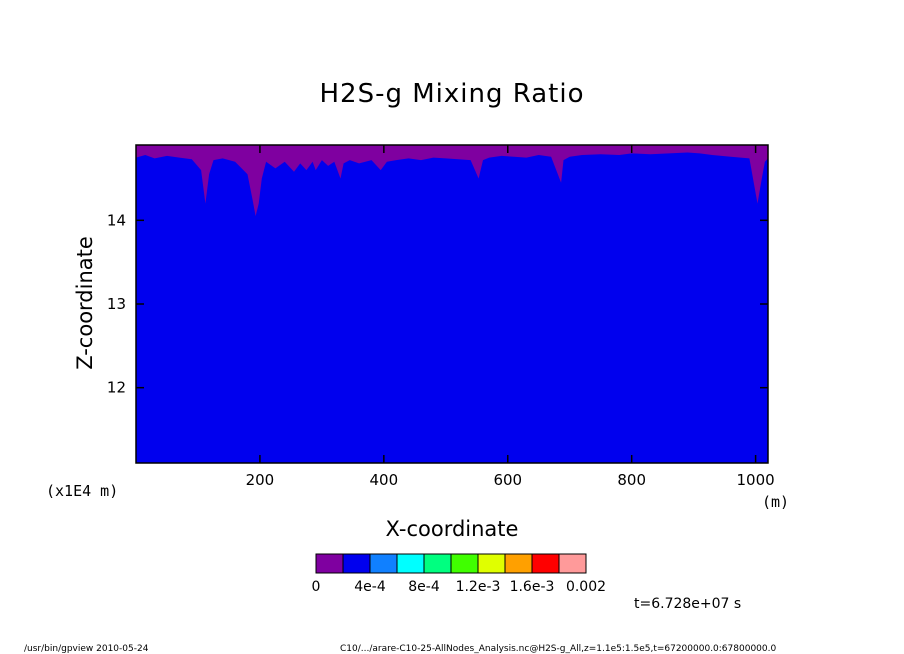 Image resolution: width=904 pixels, height=654 pixels. I want to click on x-tick-label: 200, so click(260, 480).